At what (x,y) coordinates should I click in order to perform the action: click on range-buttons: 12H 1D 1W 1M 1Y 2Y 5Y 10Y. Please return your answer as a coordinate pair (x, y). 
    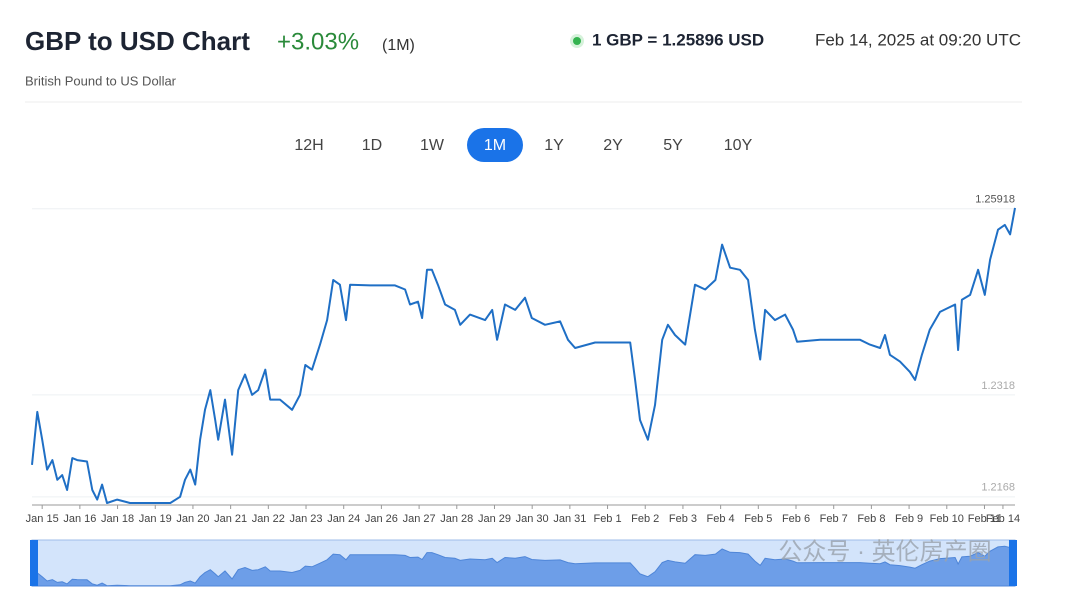
    Looking at the image, I should click on (523, 145).